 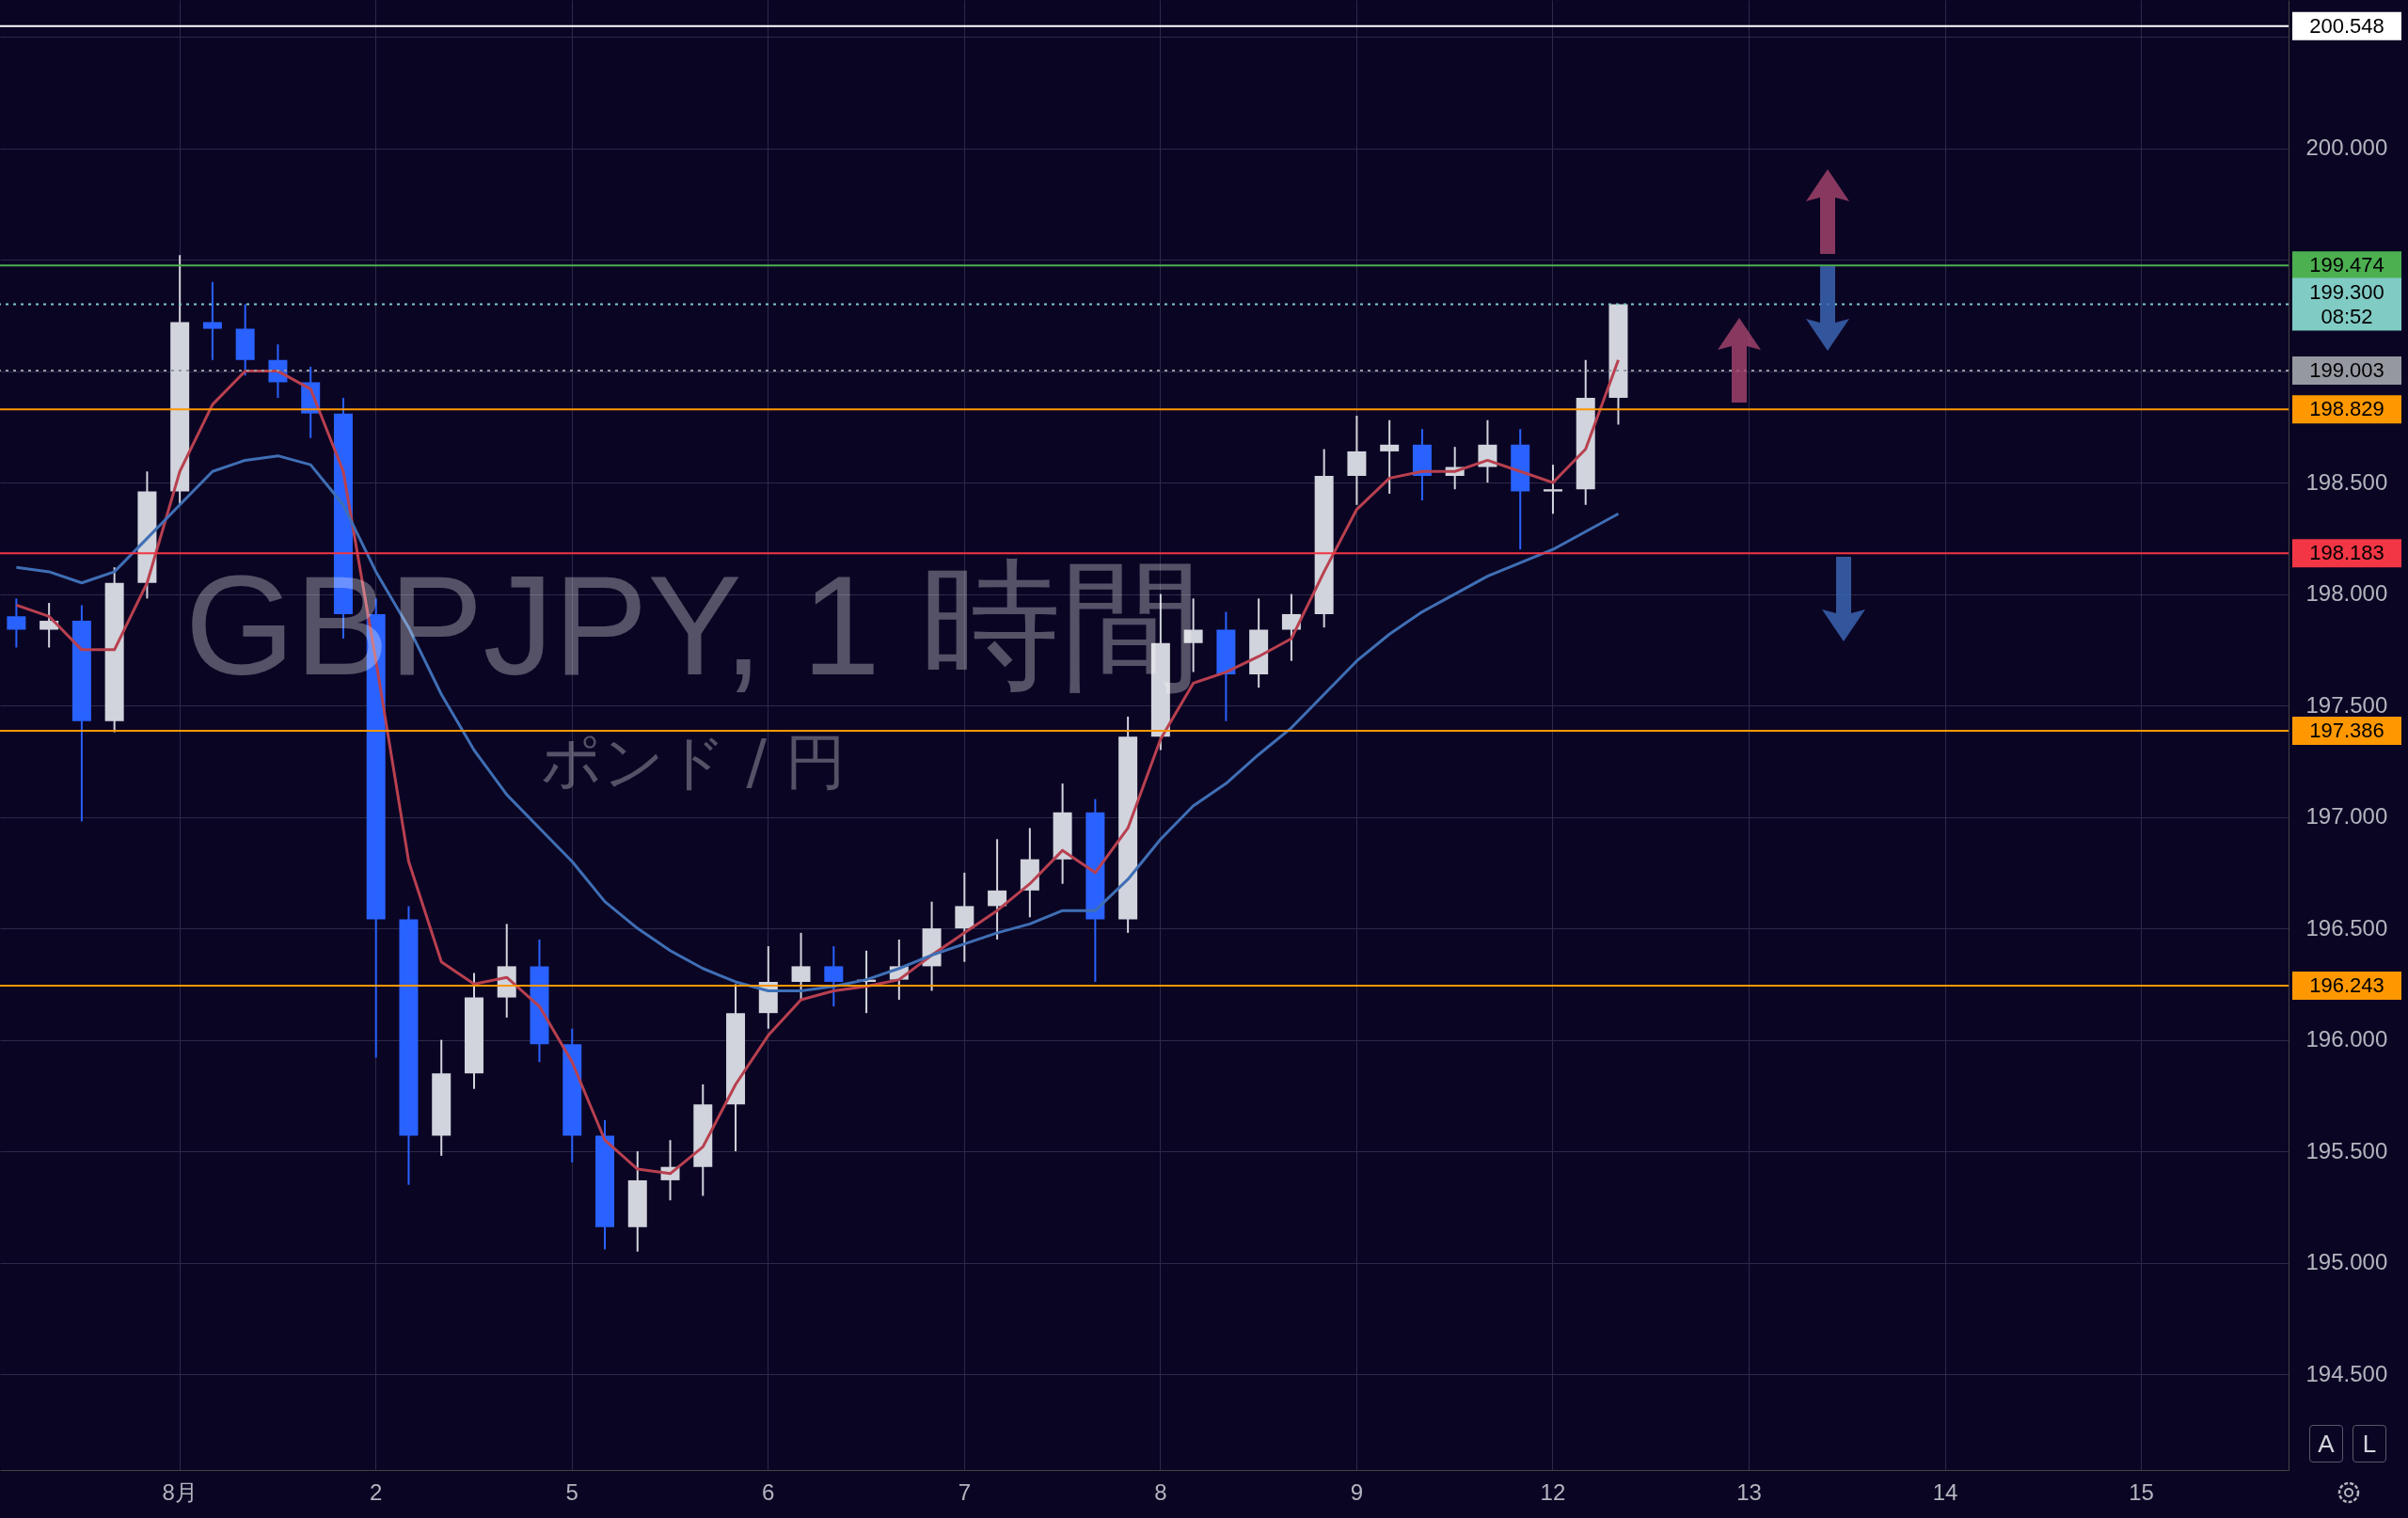 I want to click on y-tick-label: 197.000, so click(x=2347, y=817).